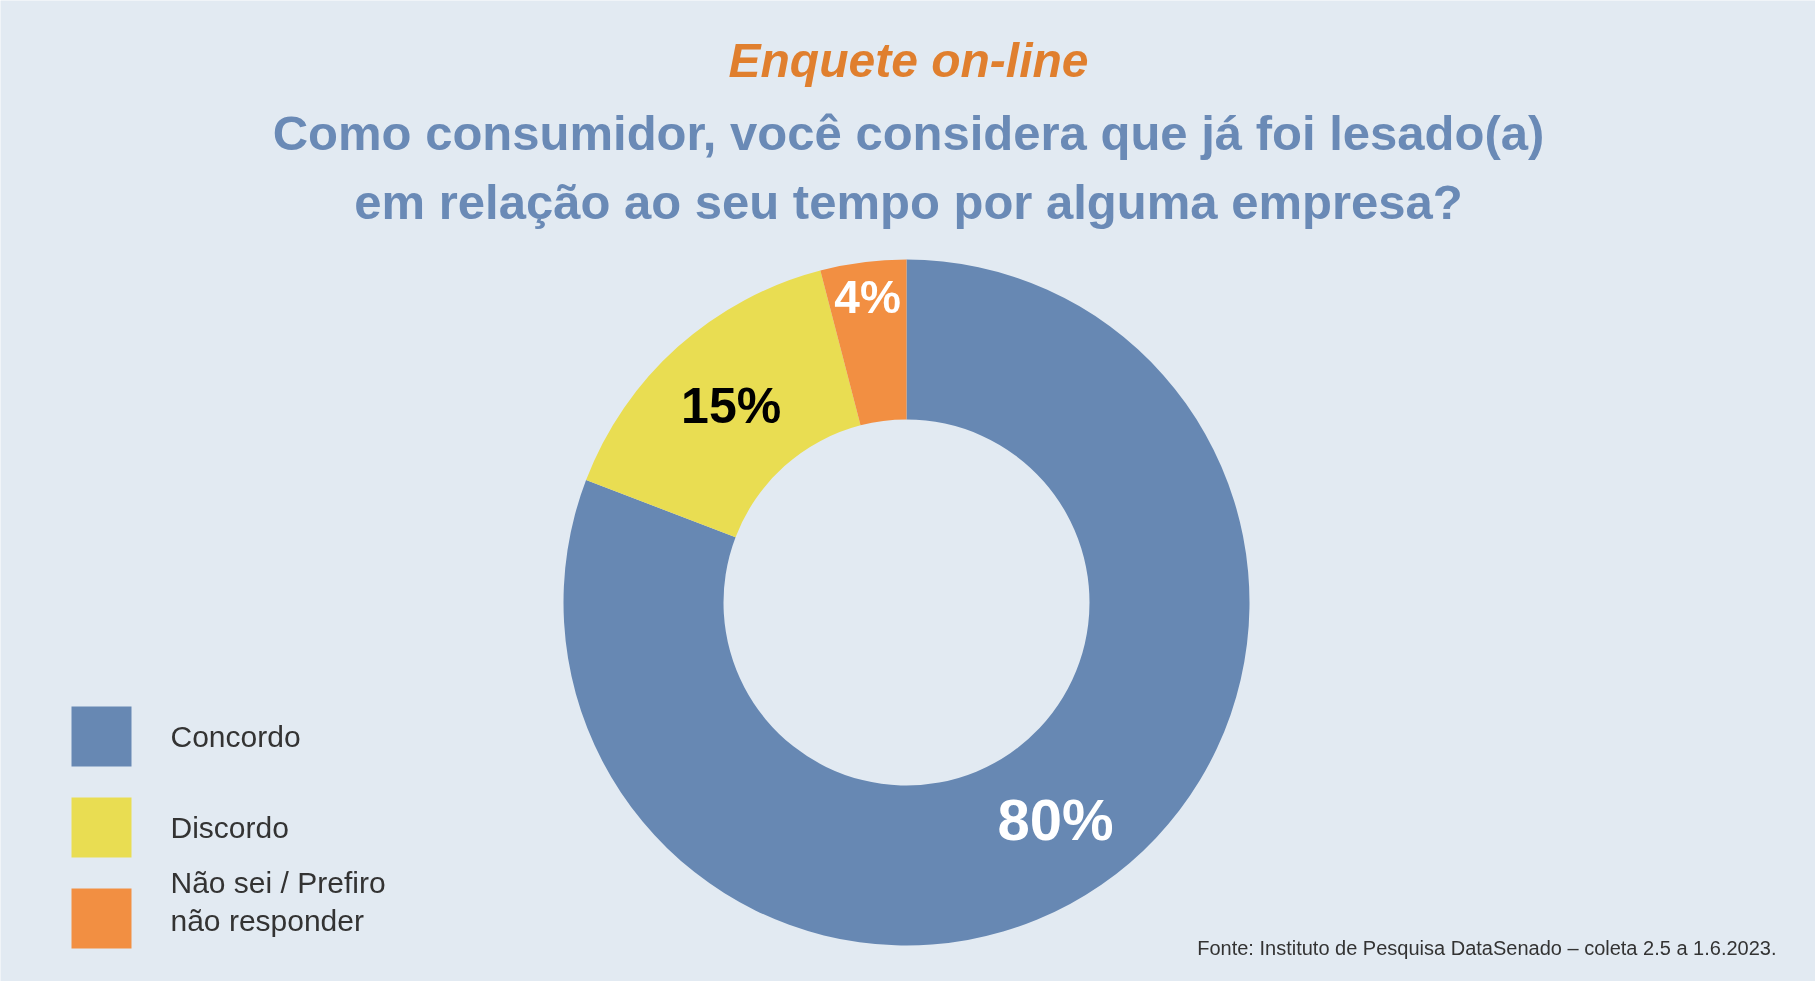  Describe the element at coordinates (235, 736) in the screenshot. I see `legend-label: Concordo` at that location.